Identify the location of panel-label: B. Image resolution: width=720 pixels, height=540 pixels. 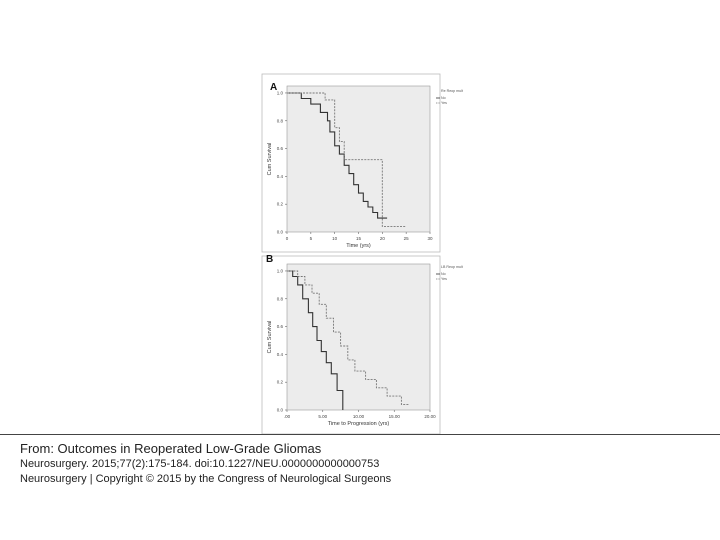
(269, 259).